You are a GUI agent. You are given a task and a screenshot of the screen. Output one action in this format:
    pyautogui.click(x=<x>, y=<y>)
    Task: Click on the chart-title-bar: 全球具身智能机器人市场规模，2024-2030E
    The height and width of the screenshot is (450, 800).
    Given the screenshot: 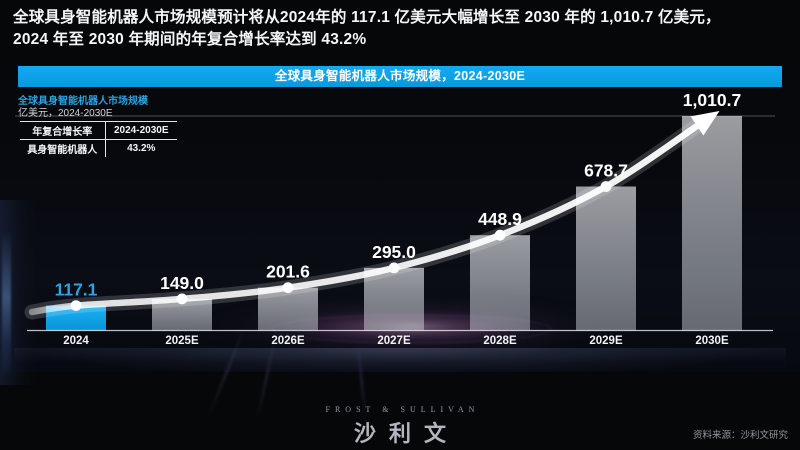 What is the action you would take?
    pyautogui.click(x=400, y=76)
    